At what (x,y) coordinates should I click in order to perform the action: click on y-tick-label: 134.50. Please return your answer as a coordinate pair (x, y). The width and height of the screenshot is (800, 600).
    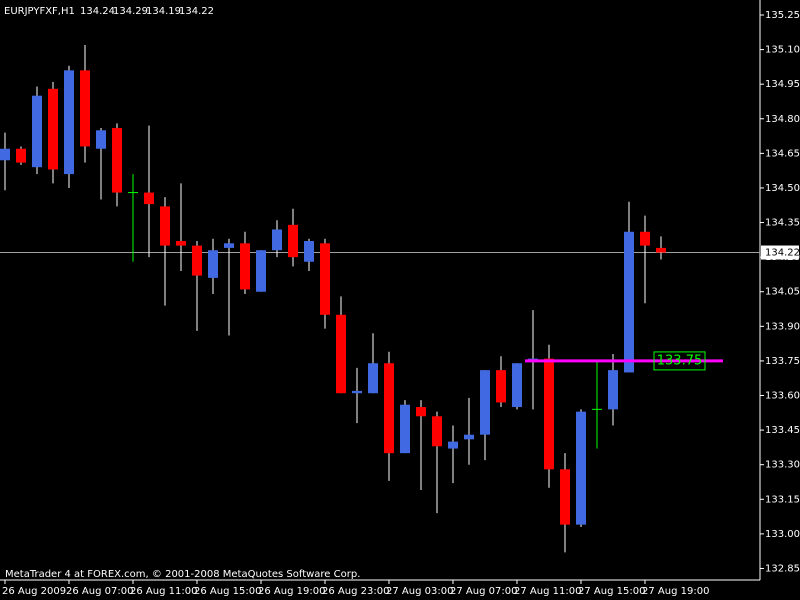
    Looking at the image, I should click on (782, 188).